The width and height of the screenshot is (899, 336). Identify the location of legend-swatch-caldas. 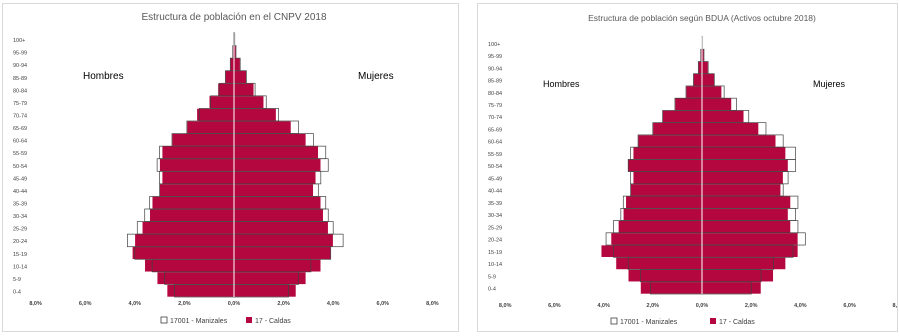
(249, 320).